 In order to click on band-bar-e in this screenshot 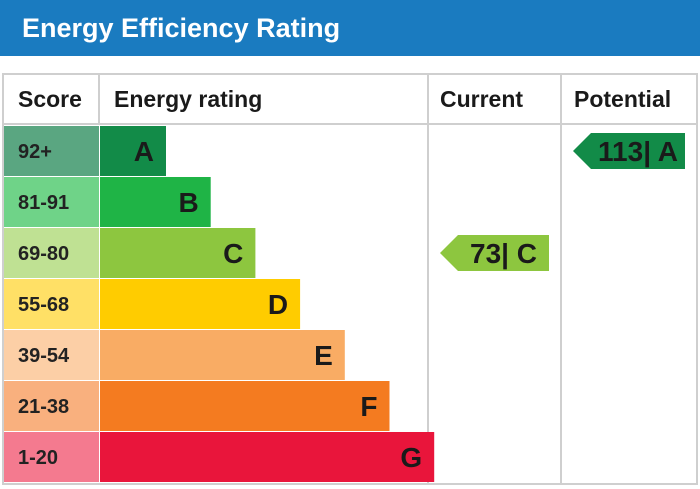, I will do `click(222, 355)`.